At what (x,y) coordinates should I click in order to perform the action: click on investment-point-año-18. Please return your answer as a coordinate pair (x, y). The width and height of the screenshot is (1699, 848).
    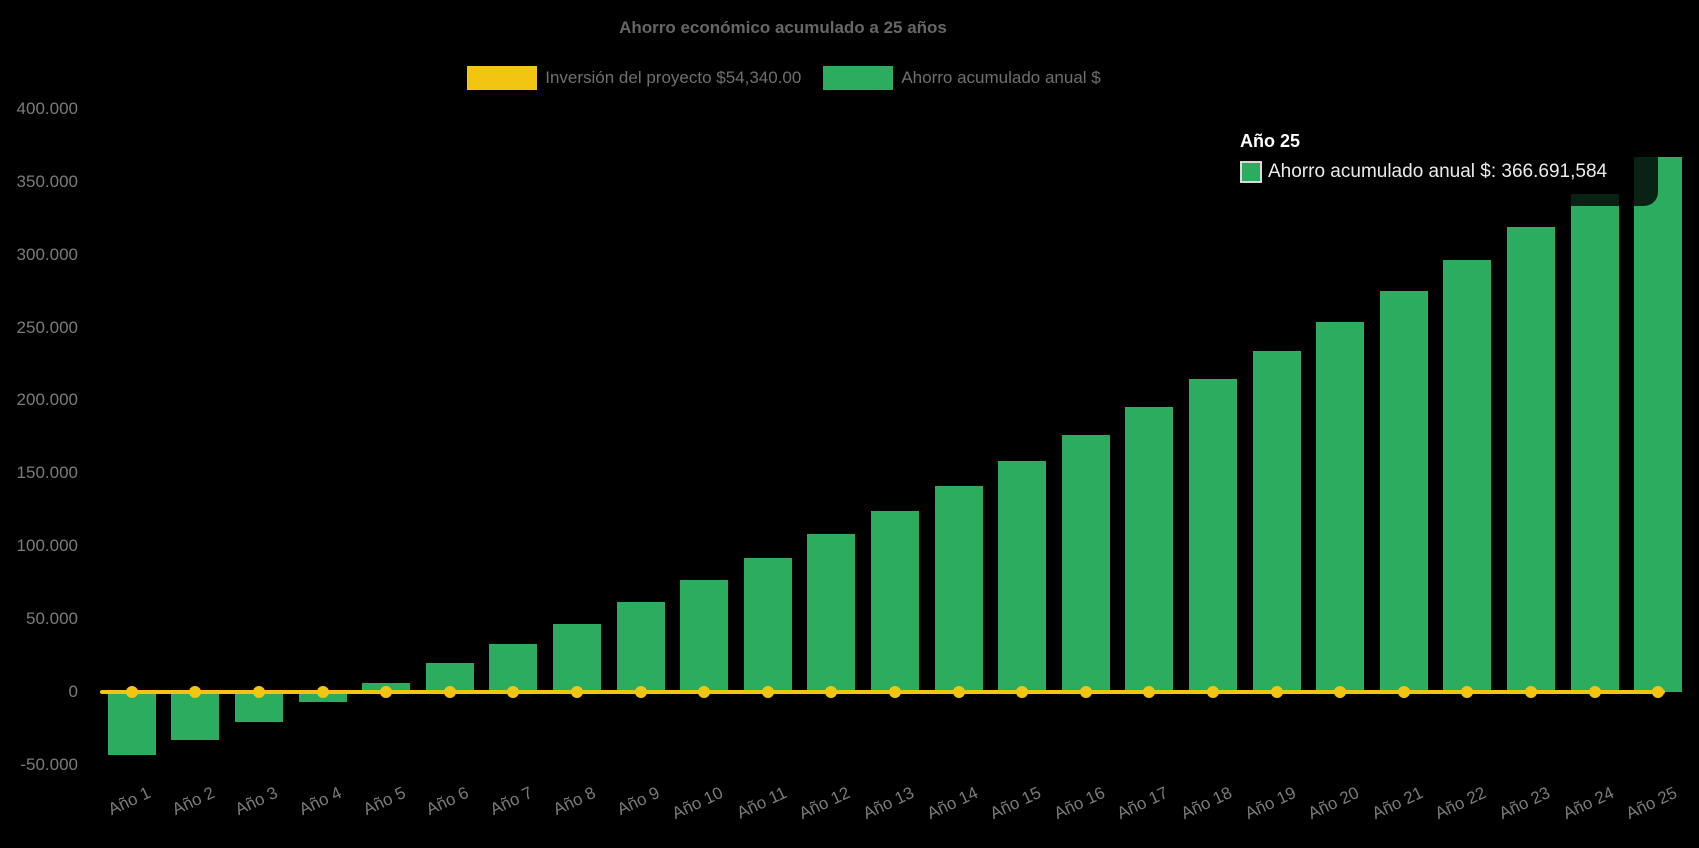
    Looking at the image, I should click on (1212, 692).